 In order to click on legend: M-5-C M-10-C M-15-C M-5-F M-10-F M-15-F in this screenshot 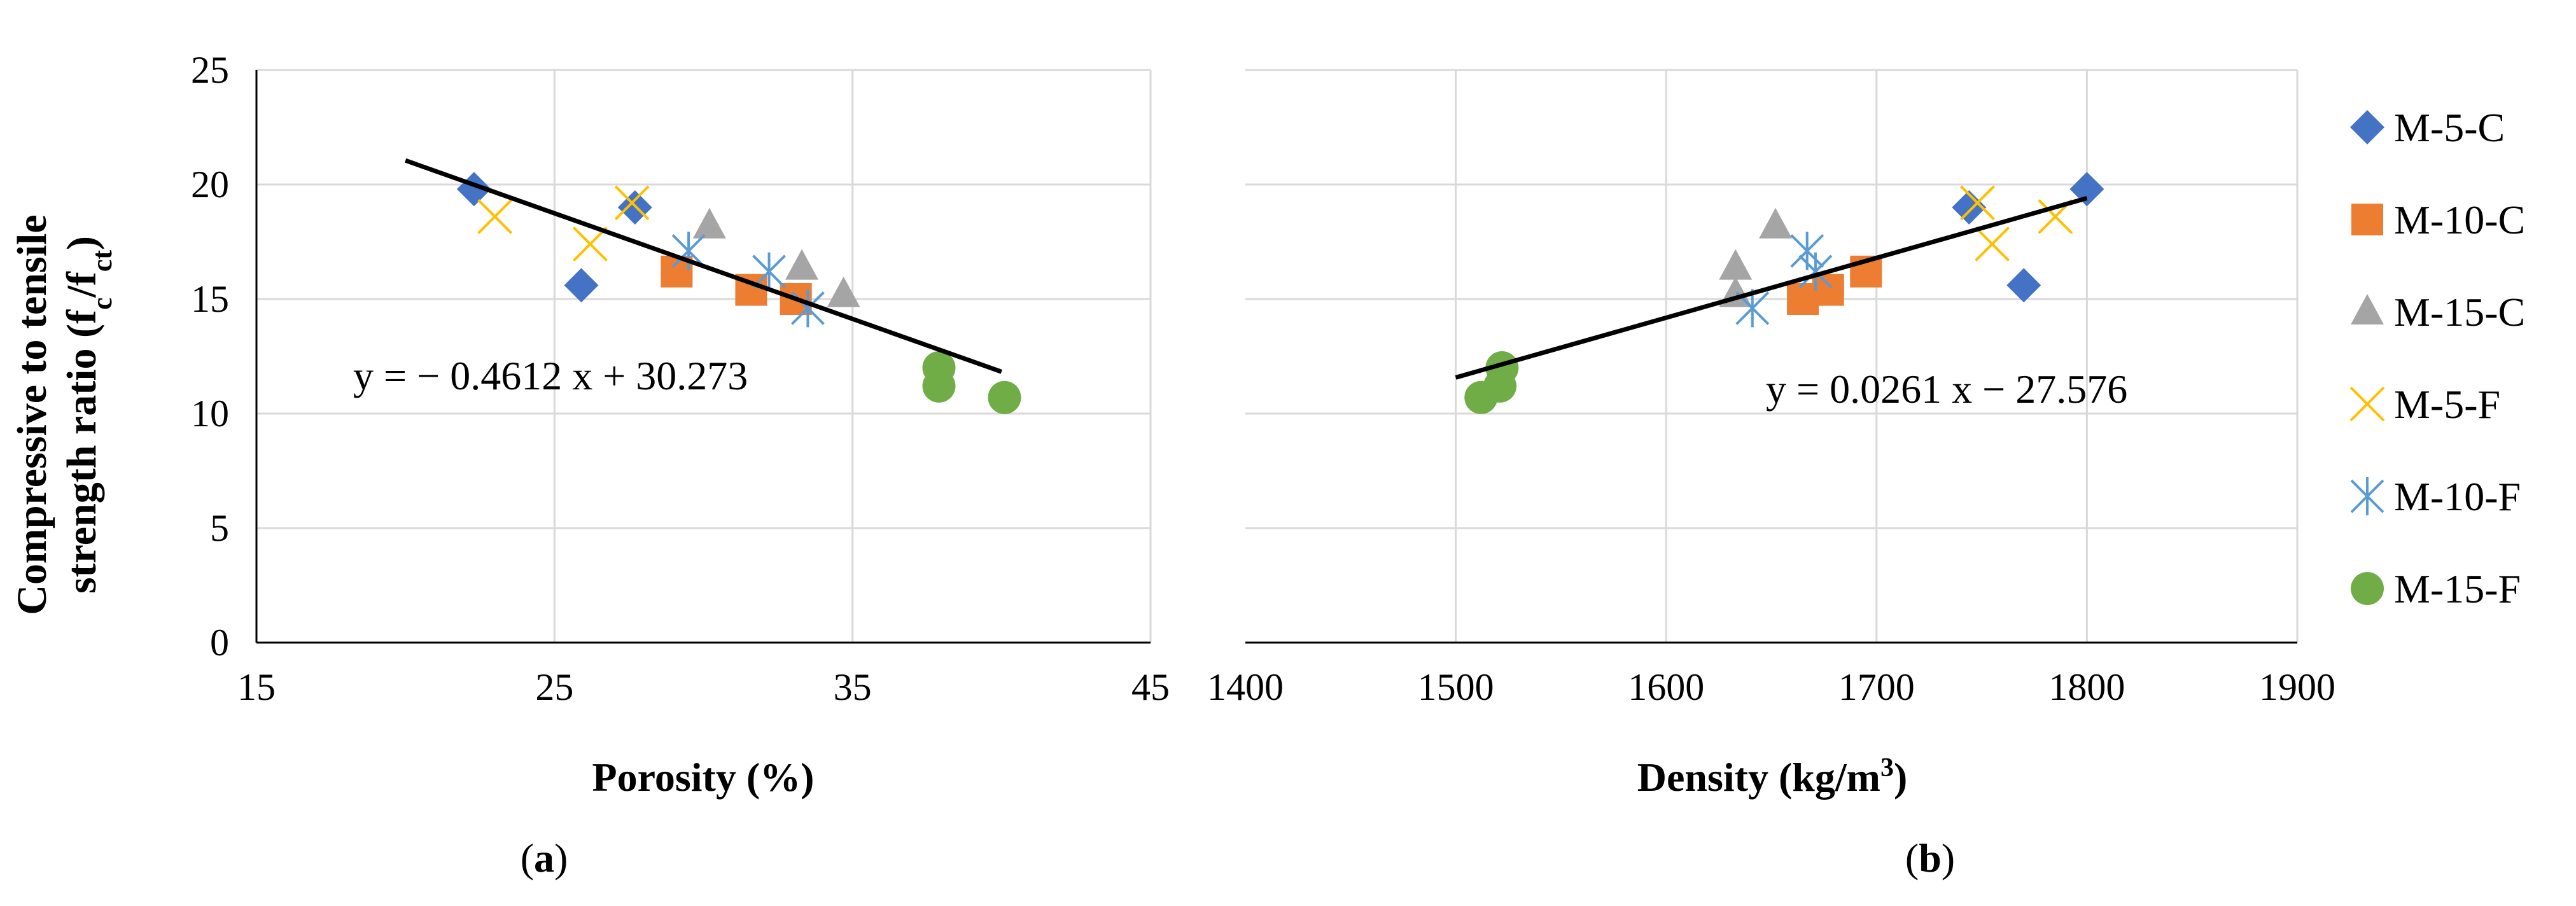, I will do `click(2437, 358)`.